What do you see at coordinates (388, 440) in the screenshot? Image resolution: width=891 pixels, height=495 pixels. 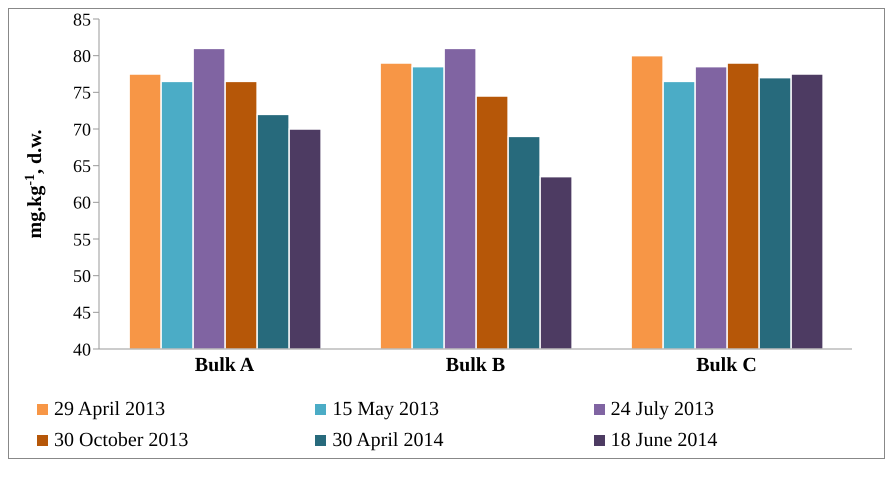 I see `legend-label: 30 April 2014` at bounding box center [388, 440].